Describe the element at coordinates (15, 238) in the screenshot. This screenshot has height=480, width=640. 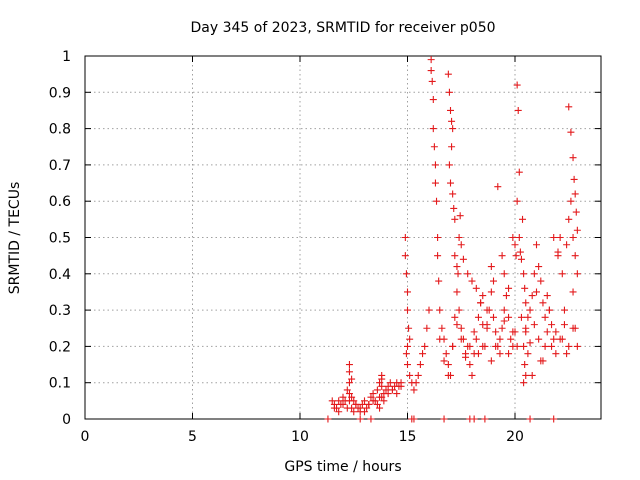
I see `y-axis-title: SRMTID / TECUs` at that location.